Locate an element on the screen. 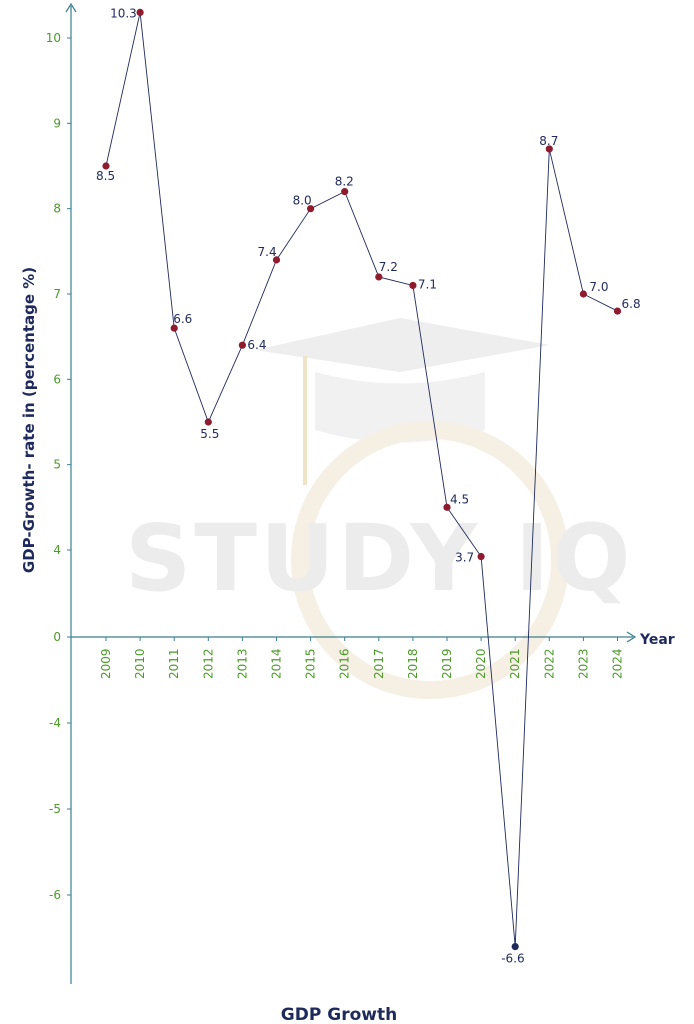 The width and height of the screenshot is (694, 1024). y-tick-label: 7 is located at coordinates (57, 294).